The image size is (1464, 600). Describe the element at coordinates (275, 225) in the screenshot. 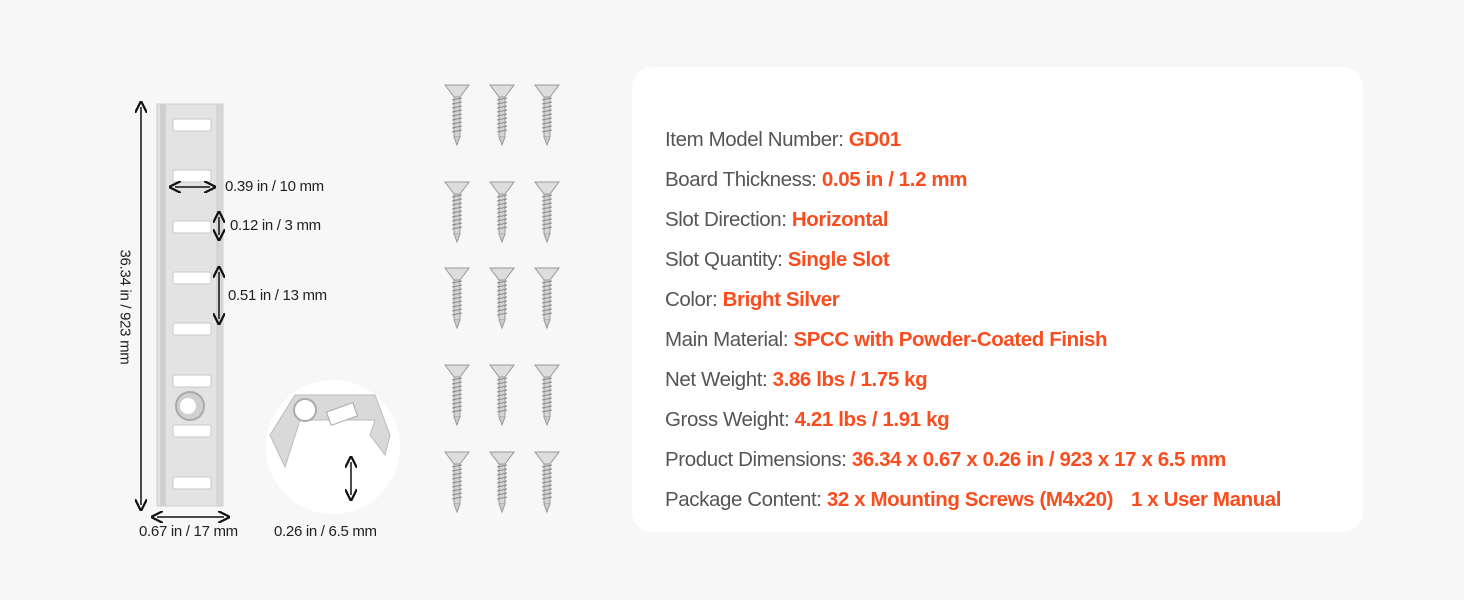

I see `slot-height-label: 0.12 in / 3 mm` at that location.